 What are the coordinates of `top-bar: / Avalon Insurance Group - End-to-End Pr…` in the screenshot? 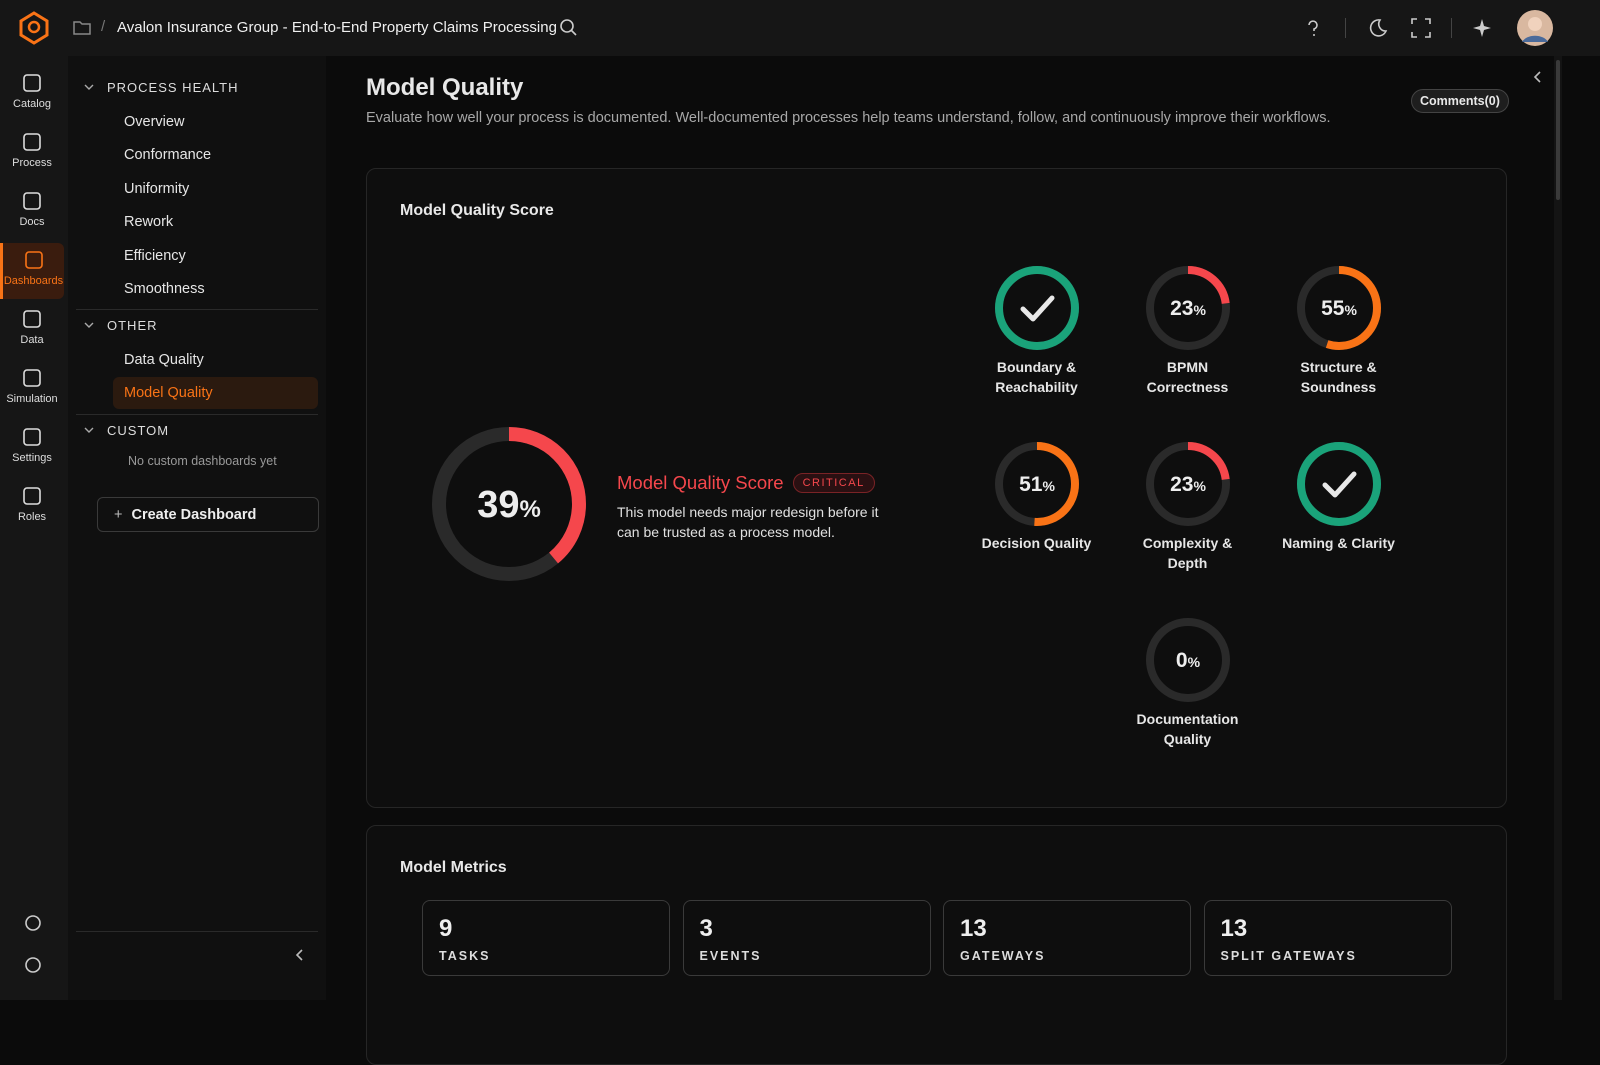 It's located at (800, 28).